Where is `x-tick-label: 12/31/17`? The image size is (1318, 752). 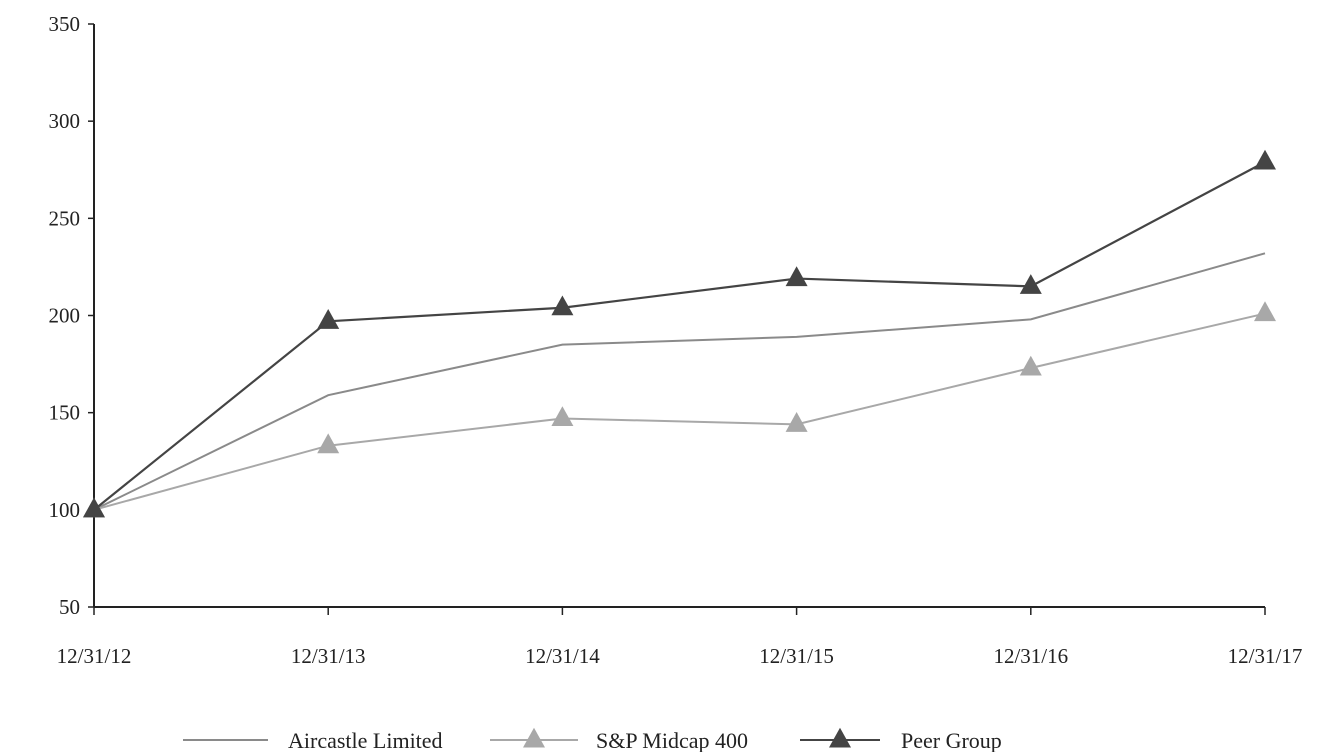 x-tick-label: 12/31/17 is located at coordinates (1265, 656).